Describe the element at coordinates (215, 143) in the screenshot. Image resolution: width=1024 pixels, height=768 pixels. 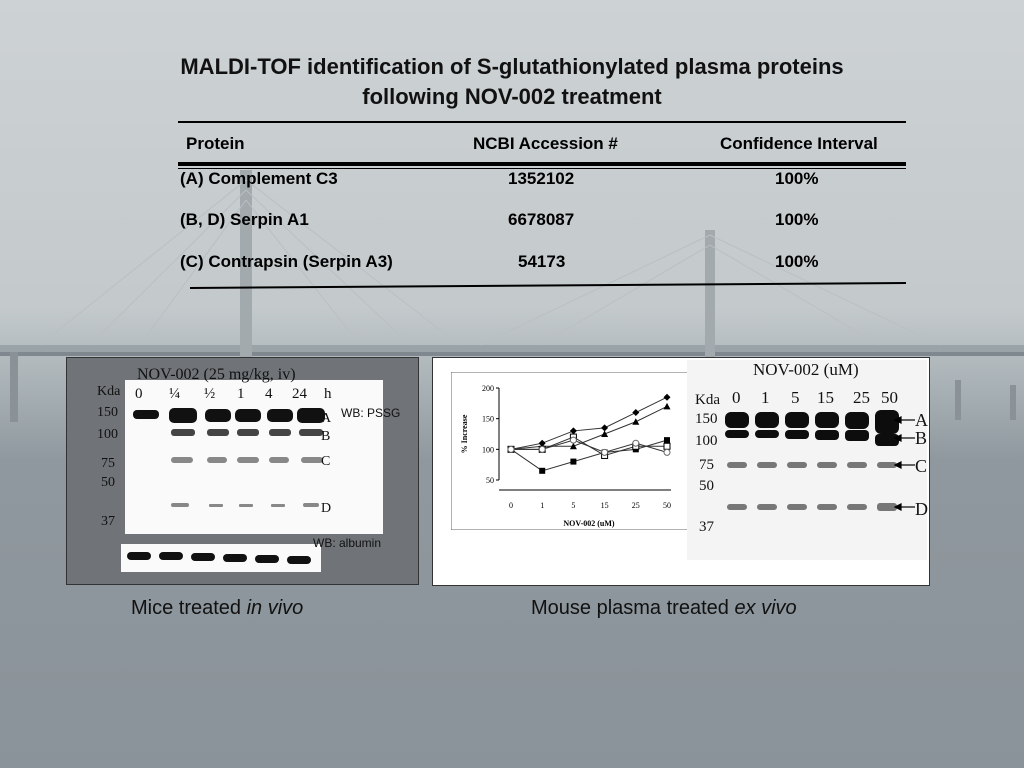
I see `table-header-protein: Protein` at that location.